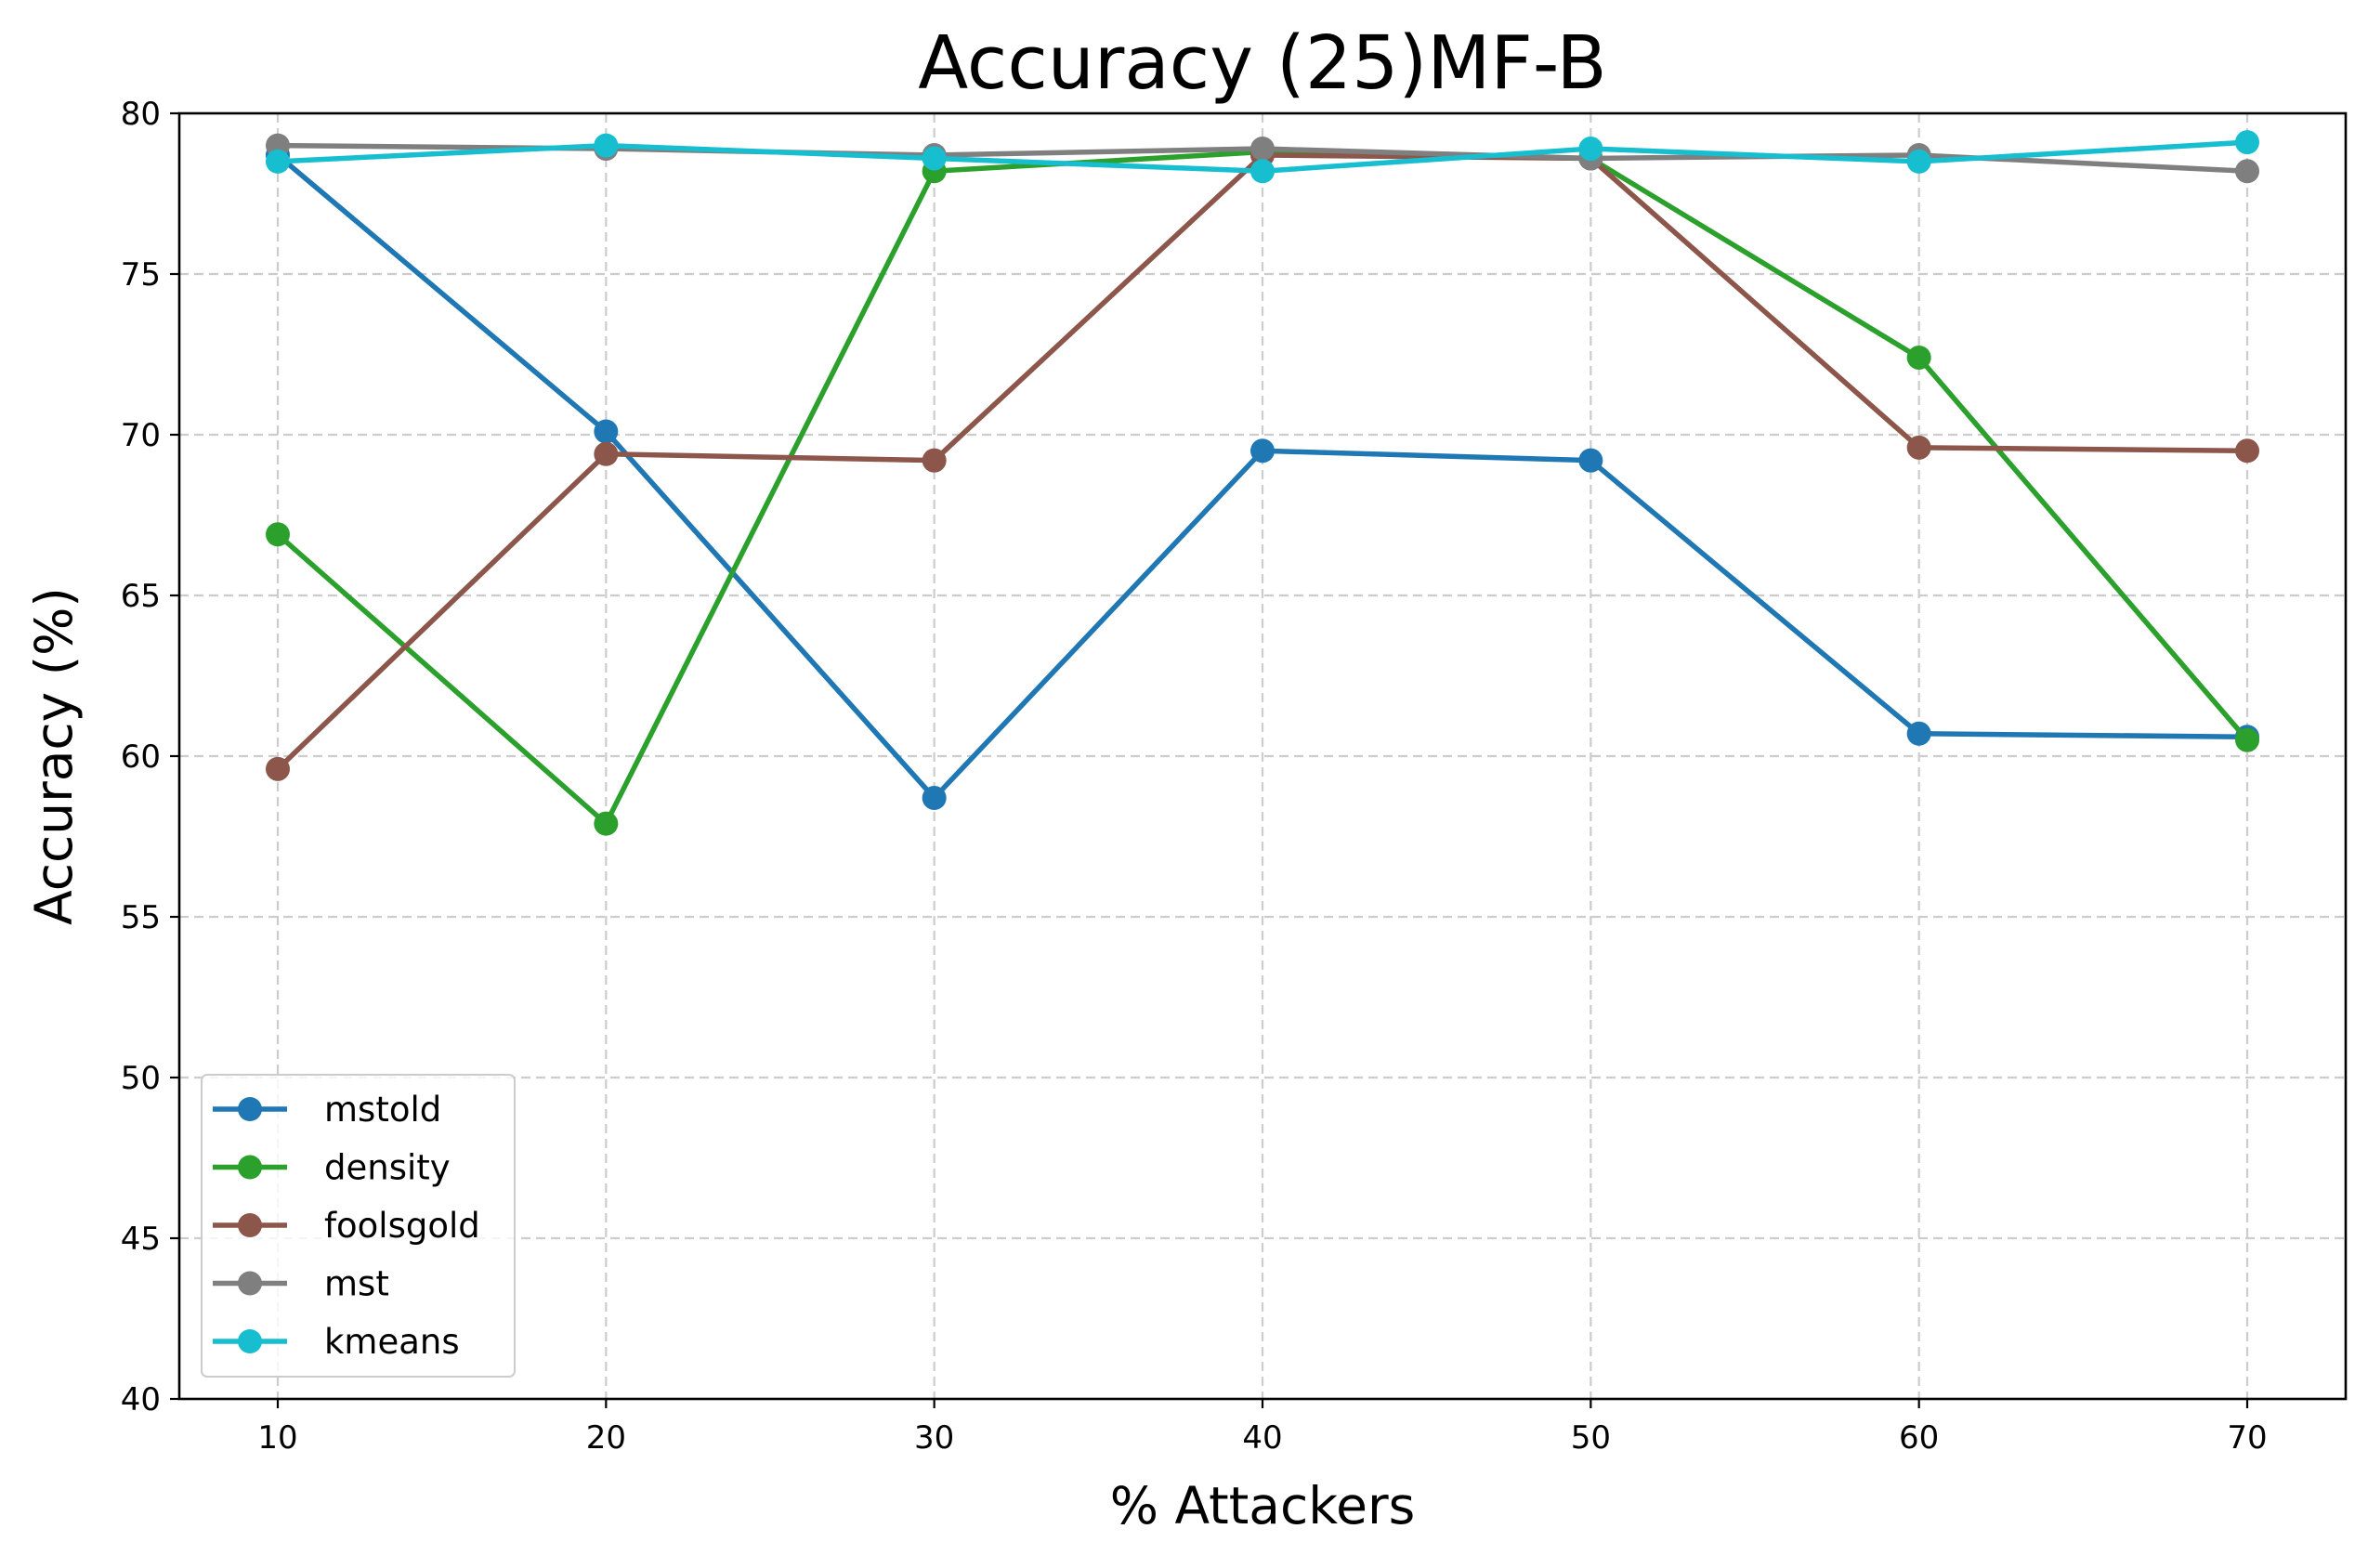 Image resolution: width=2368 pixels, height=1568 pixels. Describe the element at coordinates (356, 1284) in the screenshot. I see `legend-label: mst` at that location.